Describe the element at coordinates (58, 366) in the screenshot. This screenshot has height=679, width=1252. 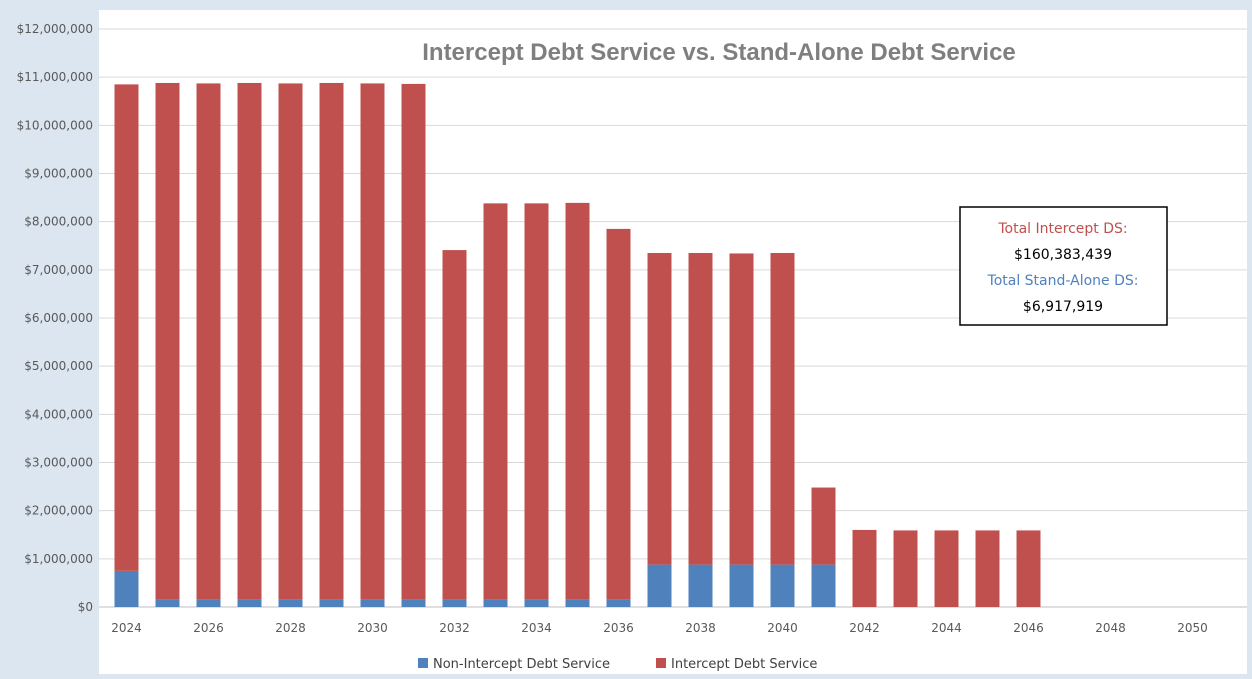
I see `y-tick-label: $5,000,000` at that location.